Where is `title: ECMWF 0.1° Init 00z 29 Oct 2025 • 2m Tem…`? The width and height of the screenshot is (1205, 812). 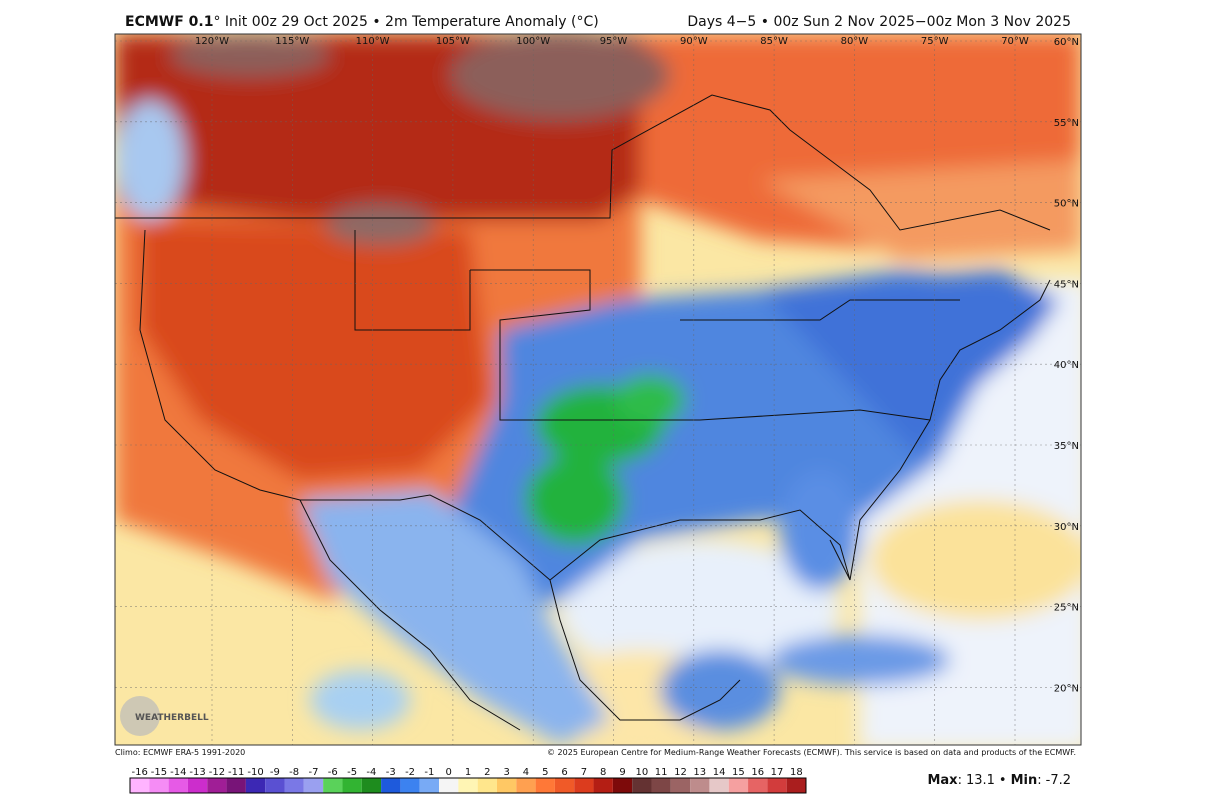 title: ECMWF 0.1° Init 00z 29 Oct 2025 • 2m Tem… is located at coordinates (362, 22).